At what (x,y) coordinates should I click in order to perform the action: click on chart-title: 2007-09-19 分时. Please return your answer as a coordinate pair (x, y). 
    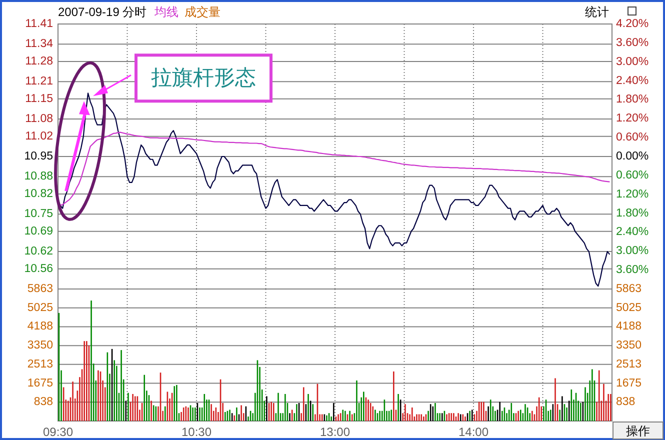
    Looking at the image, I should click on (102, 12).